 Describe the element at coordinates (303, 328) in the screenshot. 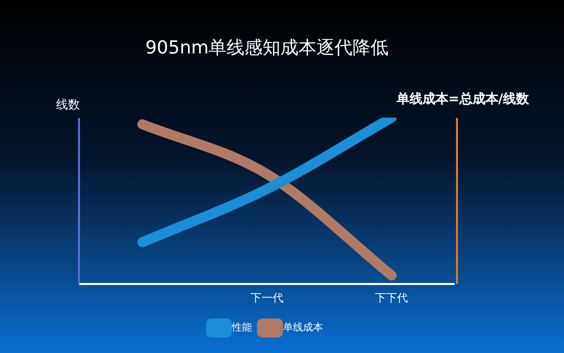

I see `legend-label: 单线成本` at that location.